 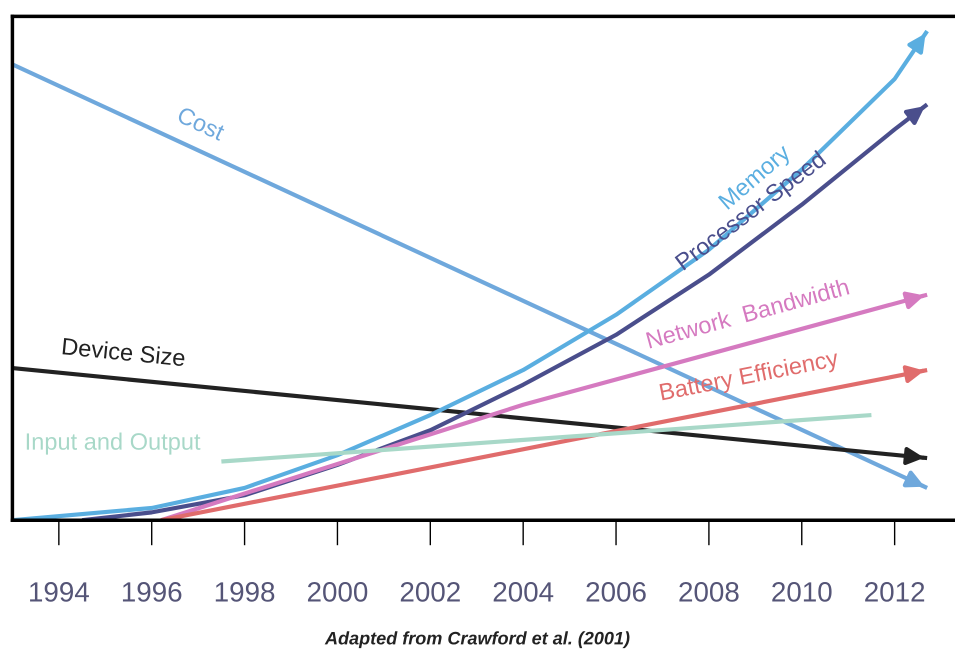 I want to click on x-tick-label: 2000, so click(x=338, y=592).